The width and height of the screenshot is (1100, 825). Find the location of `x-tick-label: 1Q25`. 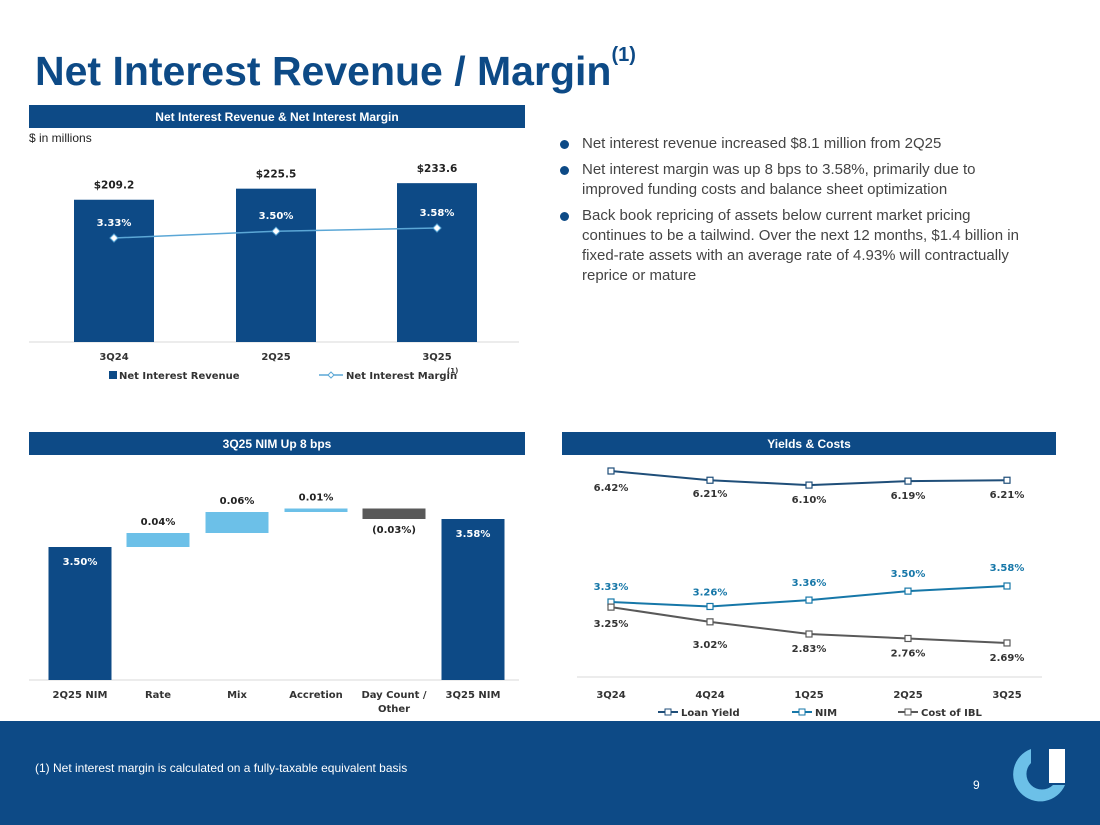

x-tick-label: 1Q25 is located at coordinates (808, 695).